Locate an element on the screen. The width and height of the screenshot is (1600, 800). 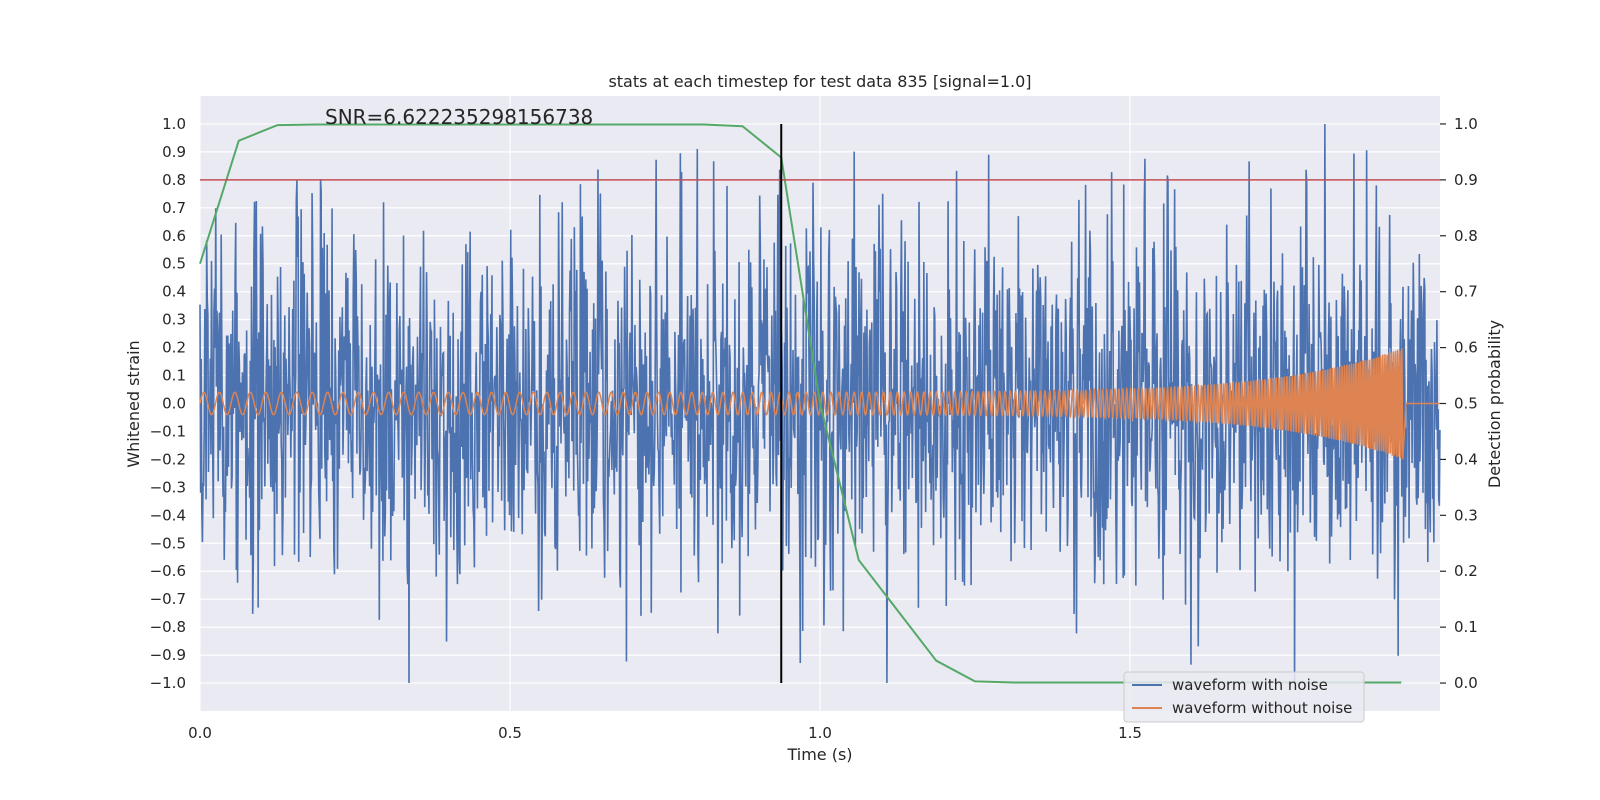
y-left-tick-label: −0.7 is located at coordinates (168, 599).